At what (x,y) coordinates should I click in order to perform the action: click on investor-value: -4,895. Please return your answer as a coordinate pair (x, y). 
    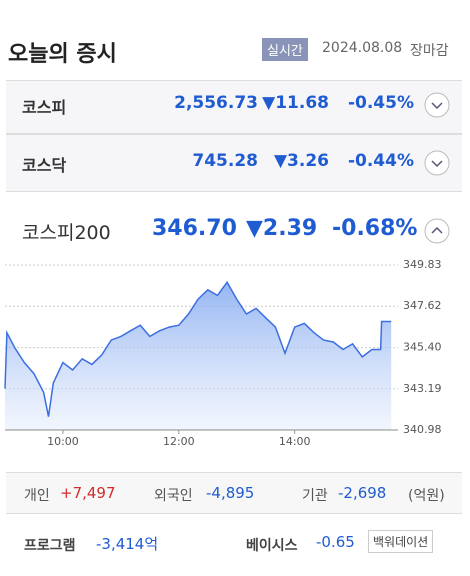
    Looking at the image, I should click on (230, 493).